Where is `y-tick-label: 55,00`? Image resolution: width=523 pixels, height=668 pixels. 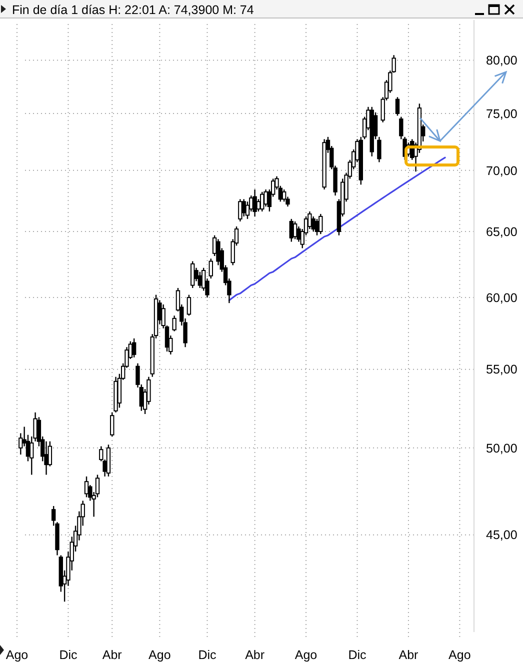
y-tick-label: 55,00 is located at coordinates (502, 369).